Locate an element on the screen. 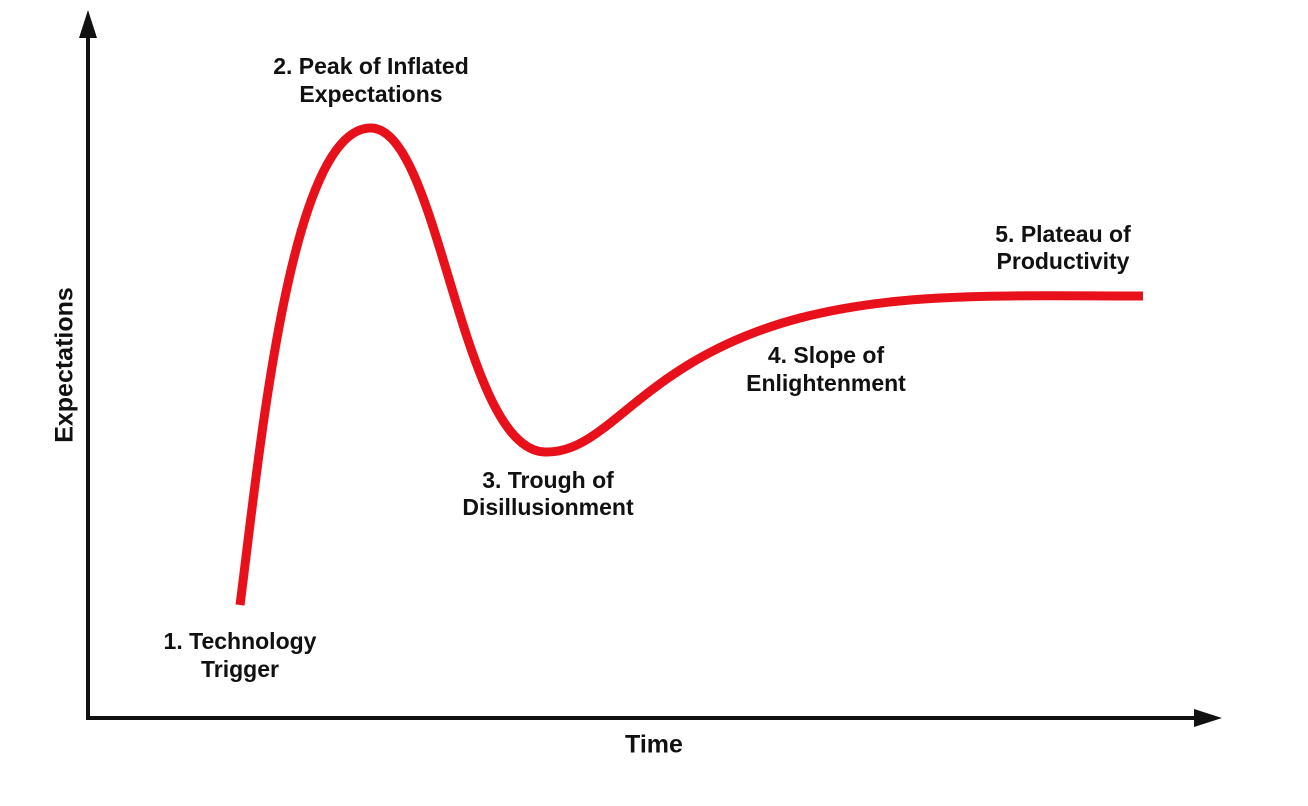 Image resolution: width=1308 pixels, height=806 pixels. phase-label: Productivity is located at coordinates (1063, 261).